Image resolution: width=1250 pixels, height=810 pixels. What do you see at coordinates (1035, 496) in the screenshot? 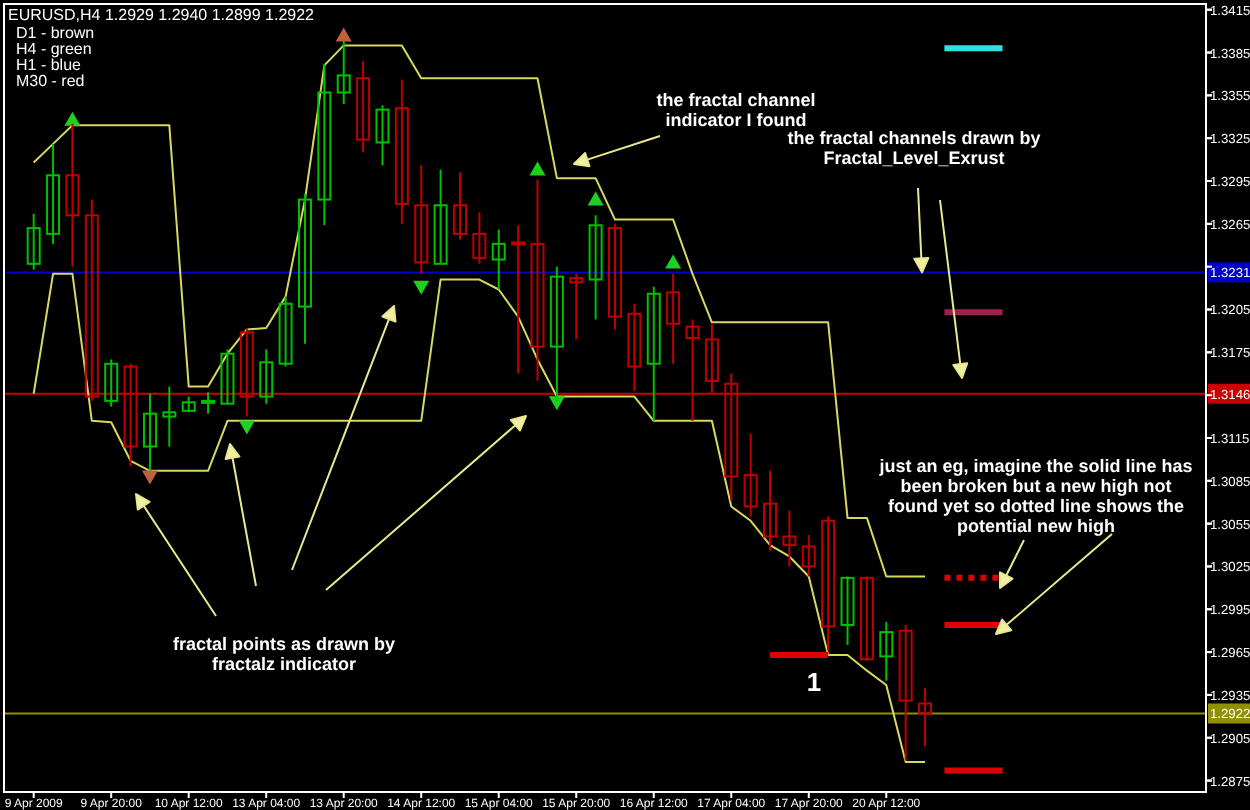
I see `annotation: just an eg, imagine the solid line has been broken but a new high not found yet so dotted line shows the potential new high` at bounding box center [1035, 496].